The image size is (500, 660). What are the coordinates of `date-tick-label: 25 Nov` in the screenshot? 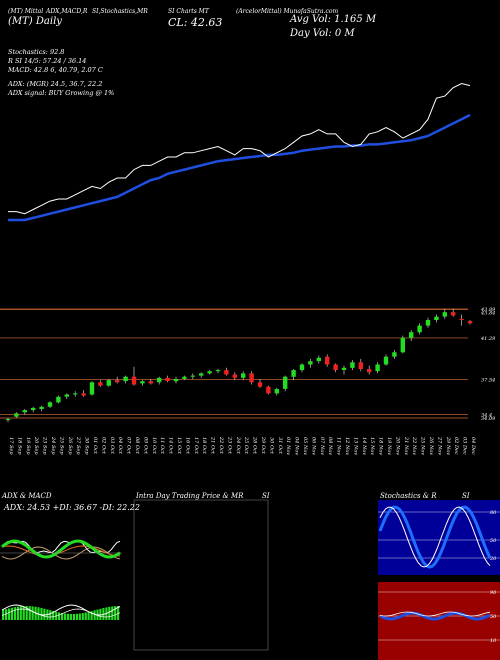 It's located at (423, 445).